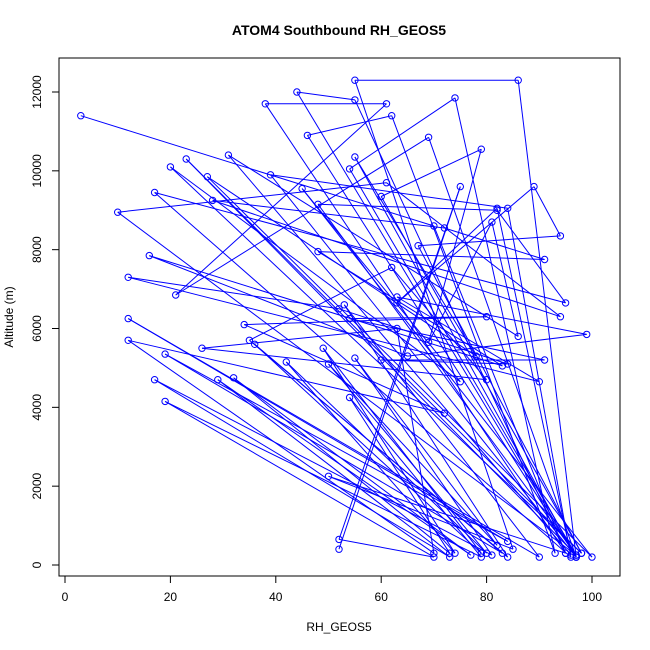 Image resolution: width=650 pixels, height=650 pixels. What do you see at coordinates (37, 564) in the screenshot?
I see `y-tick-label: 0` at bounding box center [37, 564].